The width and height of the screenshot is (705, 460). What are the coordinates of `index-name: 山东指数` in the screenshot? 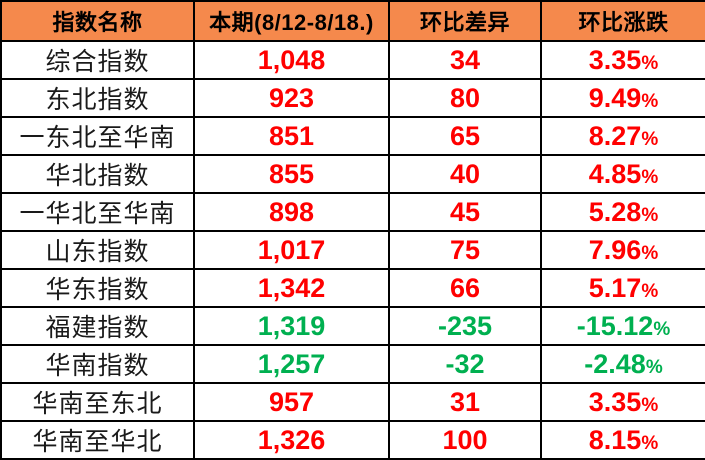 It's located at (97, 250).